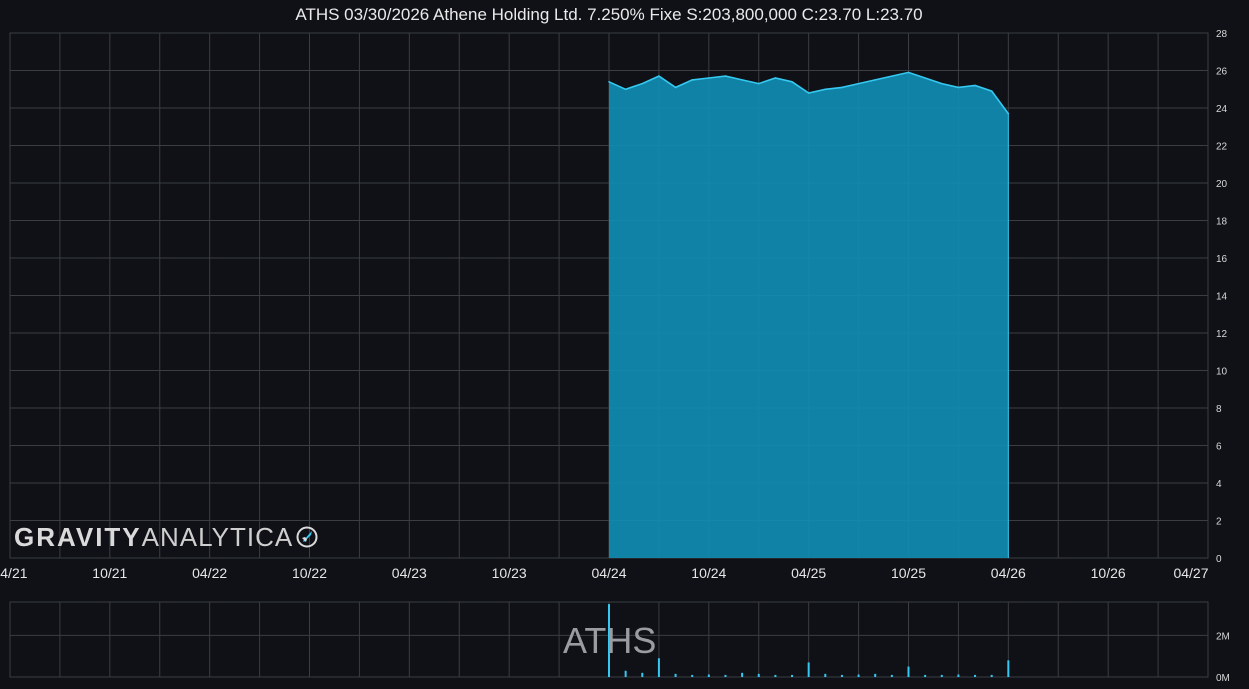  What do you see at coordinates (708, 573) in the screenshot?
I see `x-tick-label: 10/24` at bounding box center [708, 573].